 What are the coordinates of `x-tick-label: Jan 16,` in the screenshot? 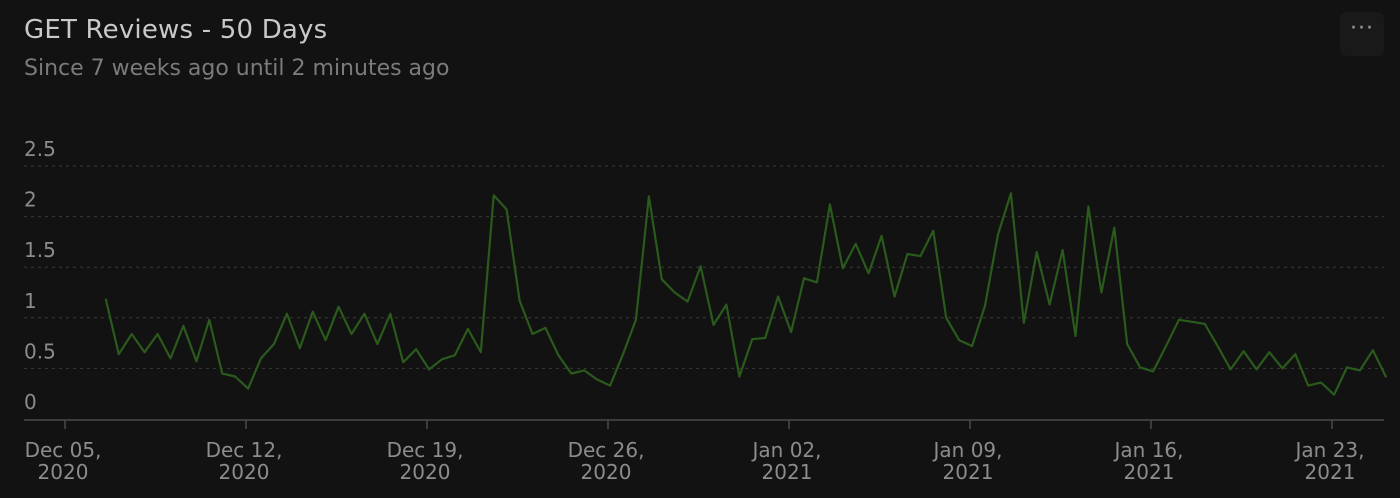 It's located at (1148, 450).